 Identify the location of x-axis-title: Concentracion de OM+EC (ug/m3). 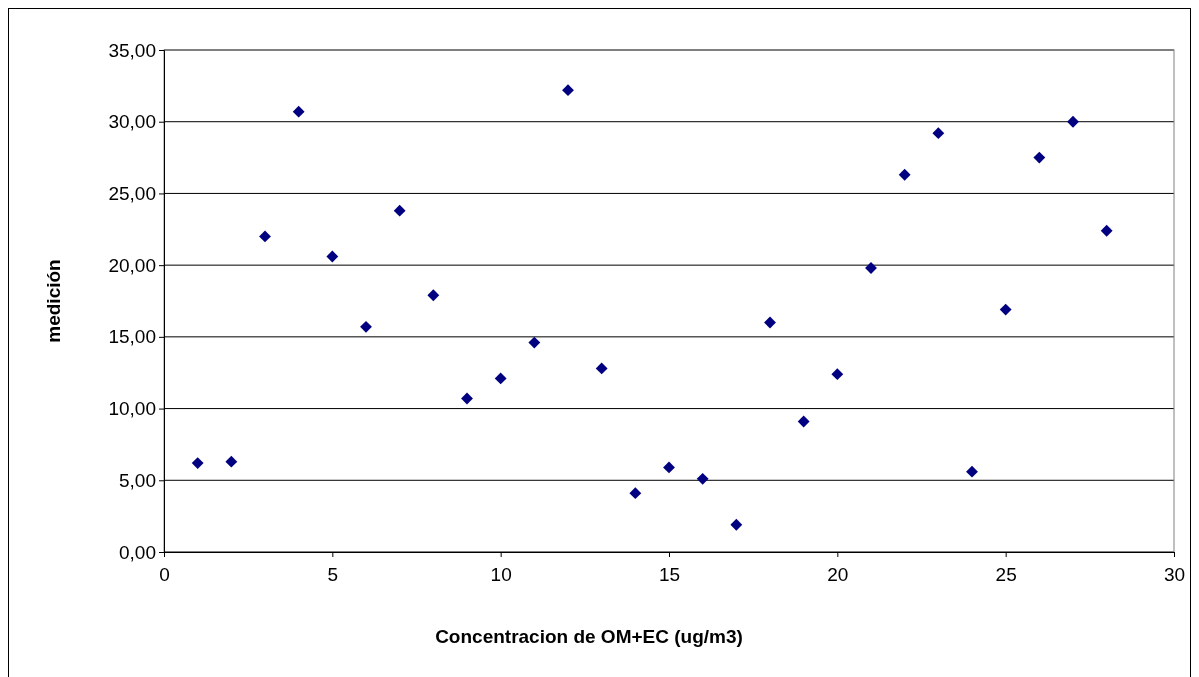
(589, 636).